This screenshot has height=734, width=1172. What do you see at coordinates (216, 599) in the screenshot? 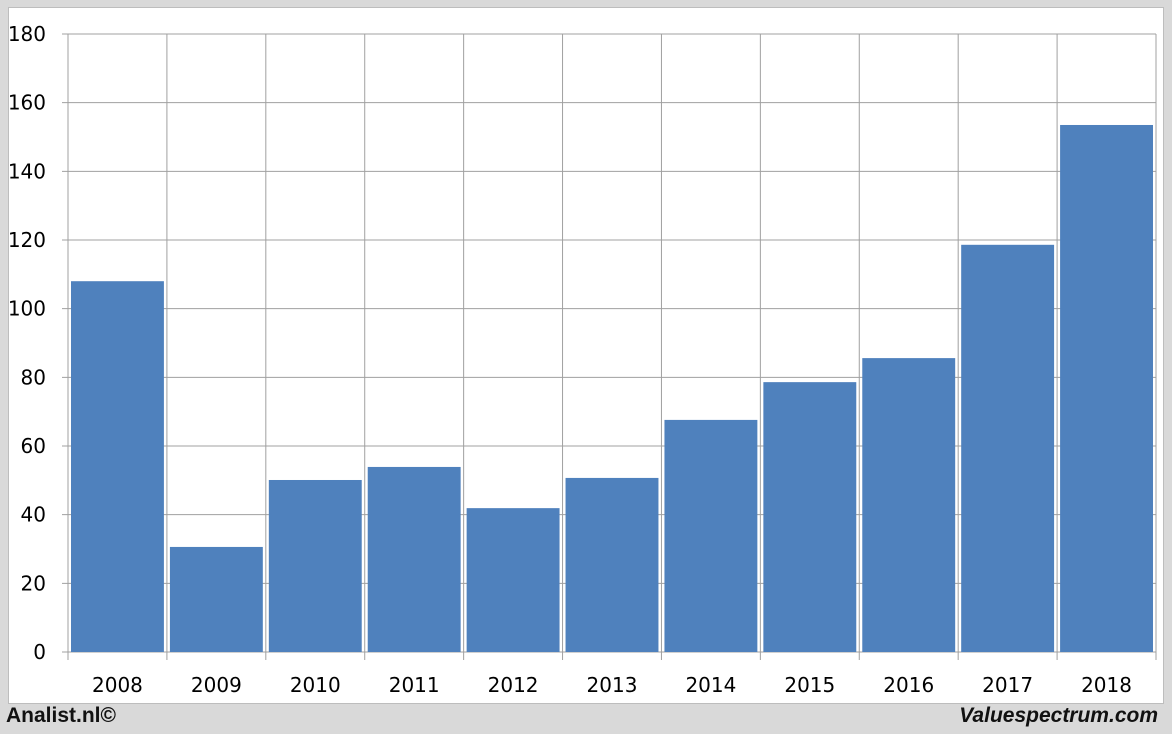
I see `bar-2009` at bounding box center [216, 599].